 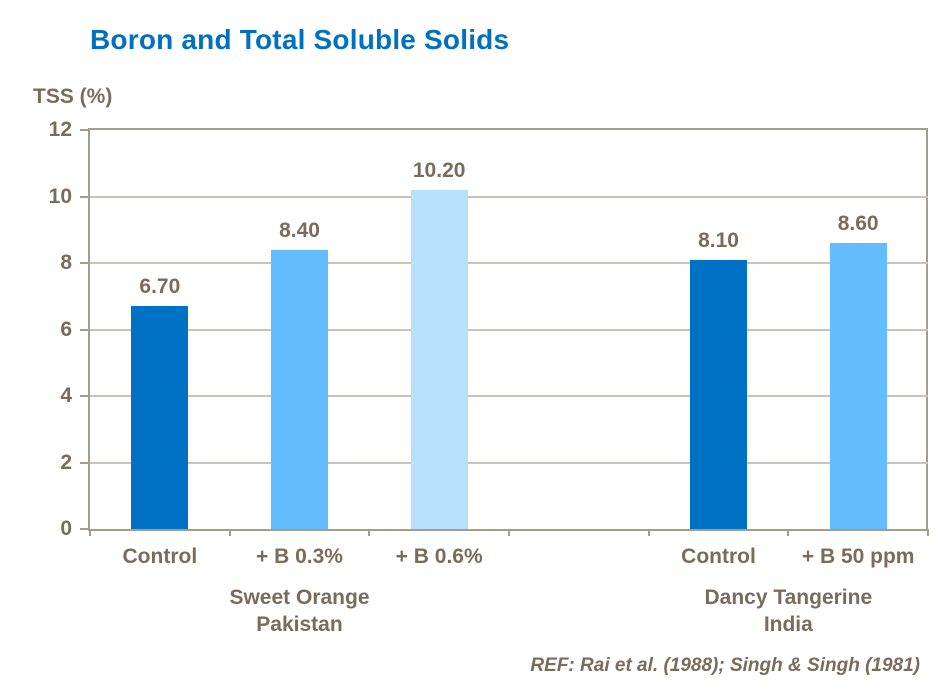 What do you see at coordinates (858, 386) in the screenshot?
I see `bar-5--b-50-ppm` at bounding box center [858, 386].